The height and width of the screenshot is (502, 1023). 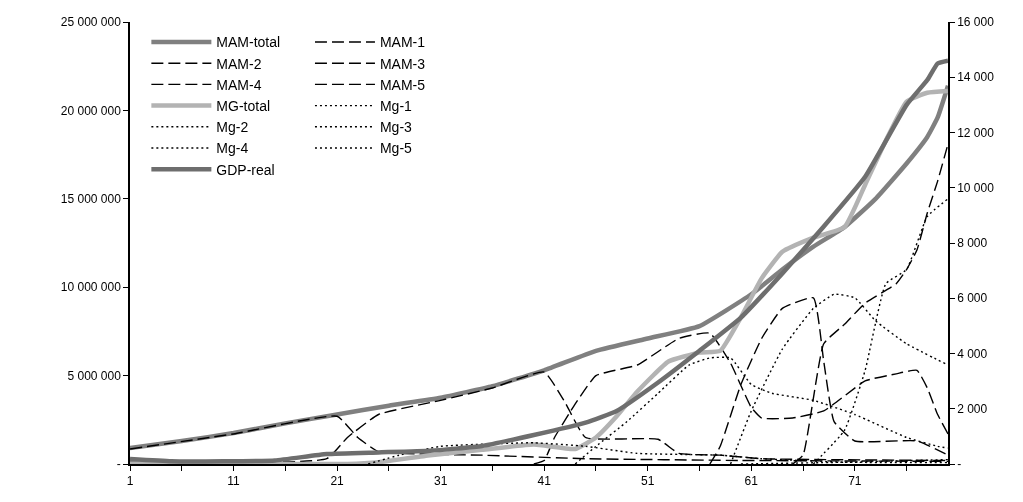 What do you see at coordinates (232, 148) in the screenshot?
I see `legend-label: Mg-4` at bounding box center [232, 148].